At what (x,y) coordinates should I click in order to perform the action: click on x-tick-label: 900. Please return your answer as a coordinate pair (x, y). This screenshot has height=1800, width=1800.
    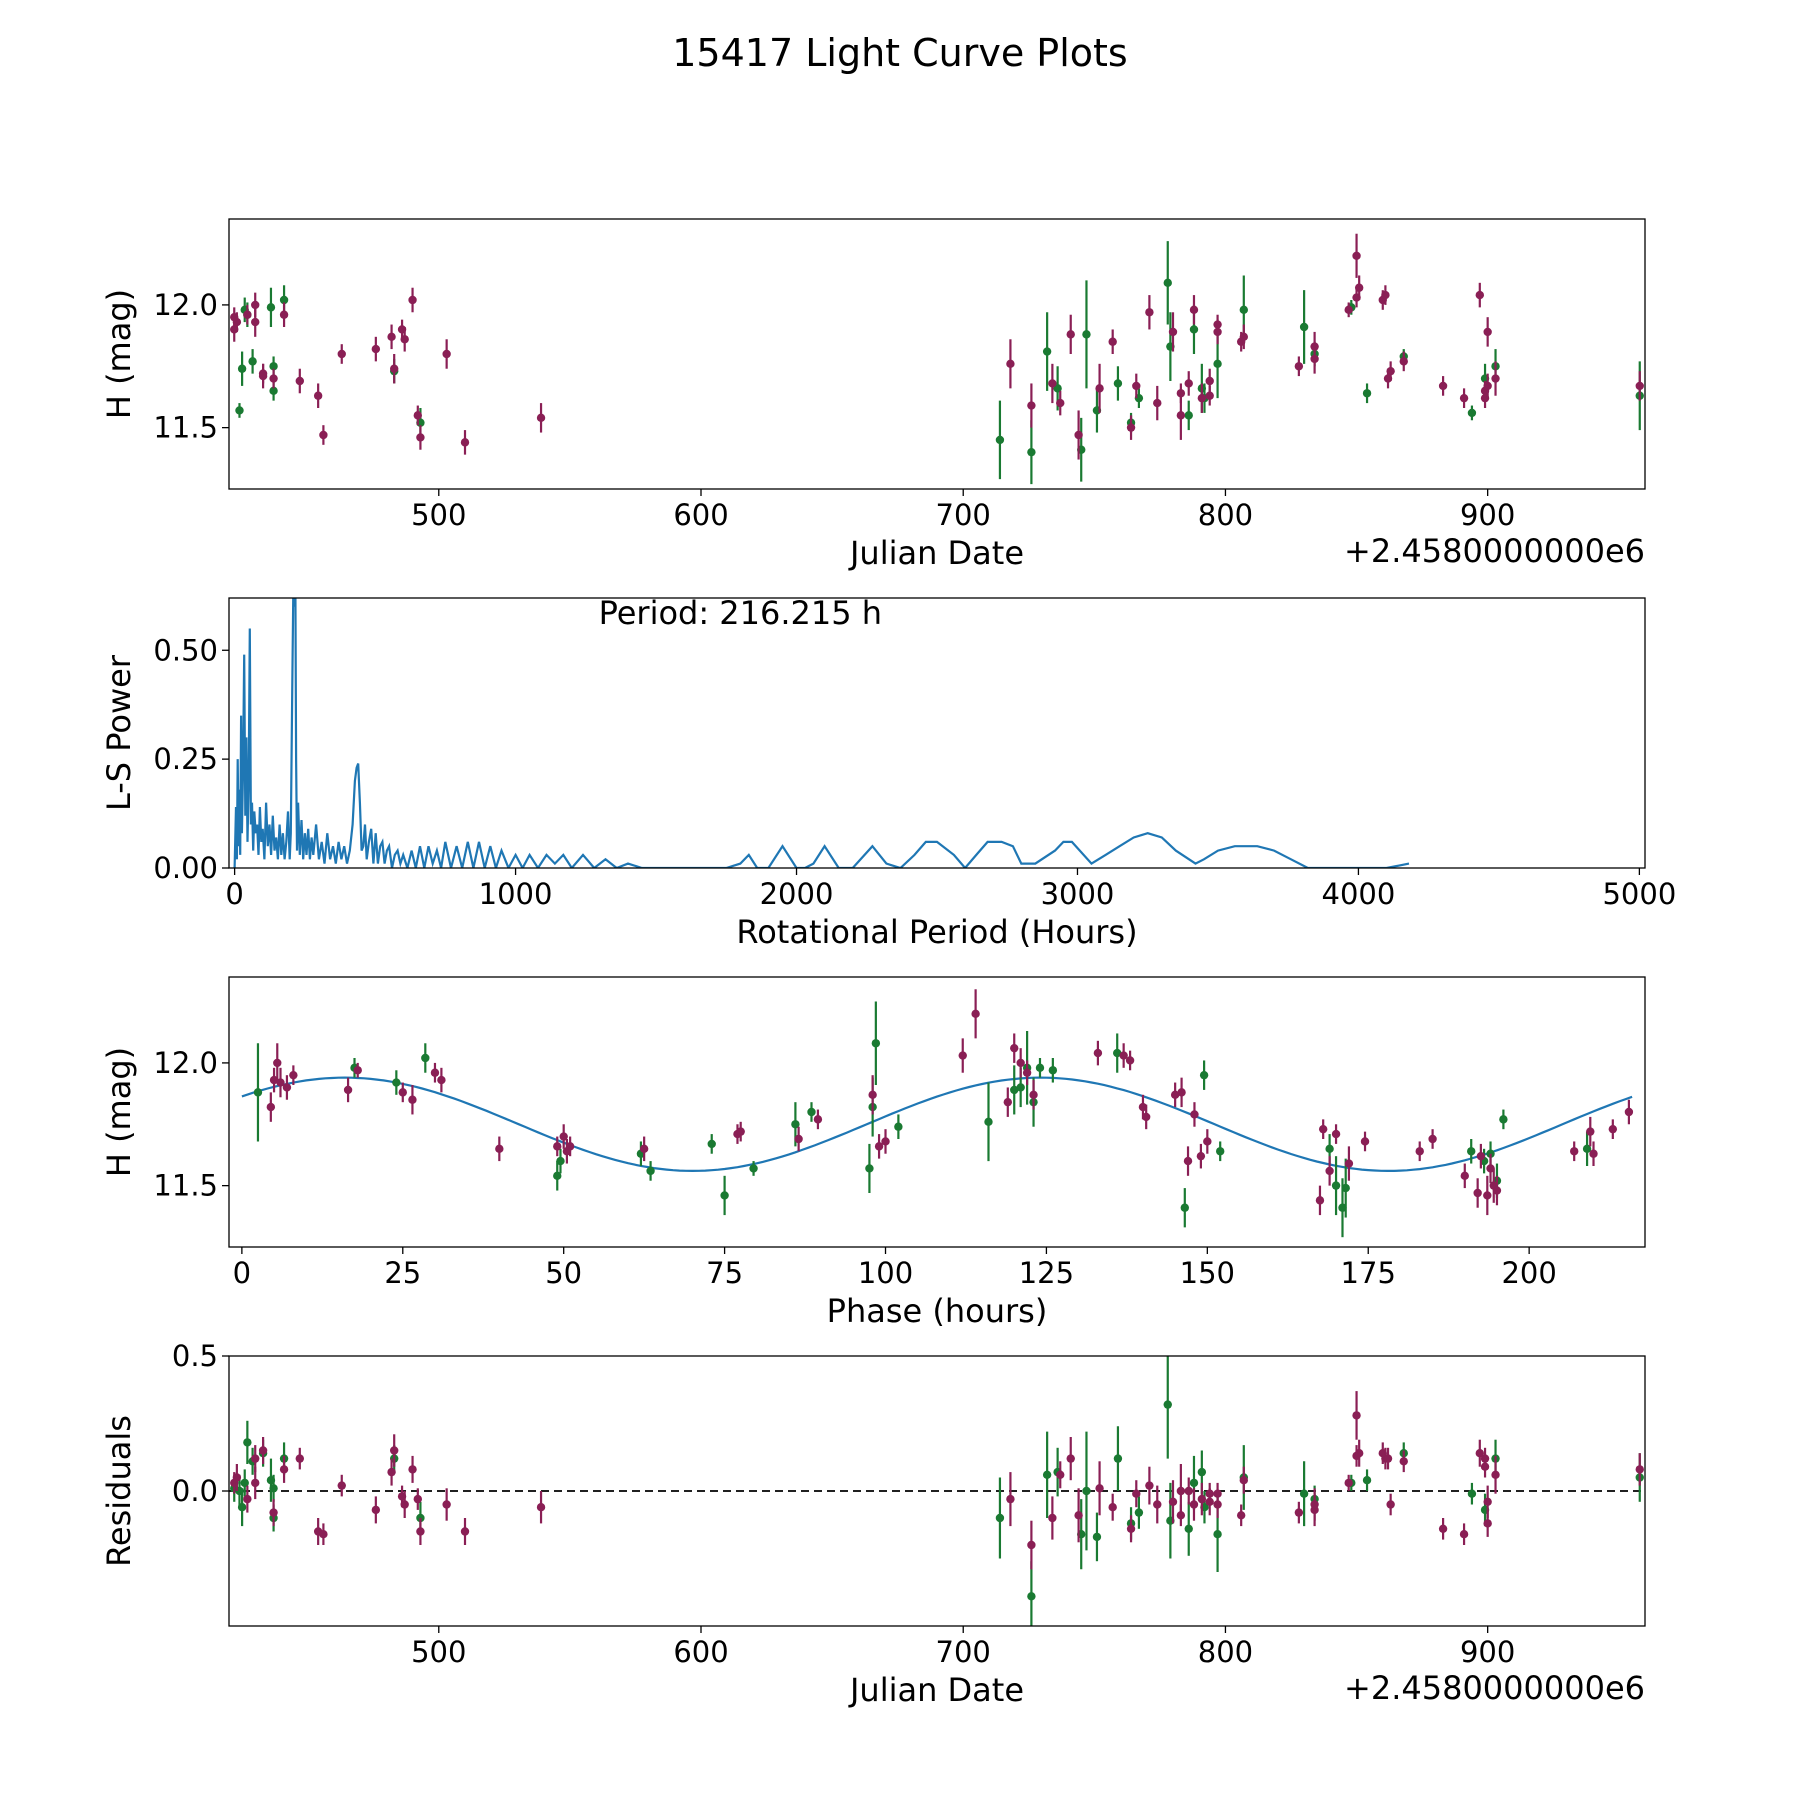
    Looking at the image, I should click on (1487, 515).